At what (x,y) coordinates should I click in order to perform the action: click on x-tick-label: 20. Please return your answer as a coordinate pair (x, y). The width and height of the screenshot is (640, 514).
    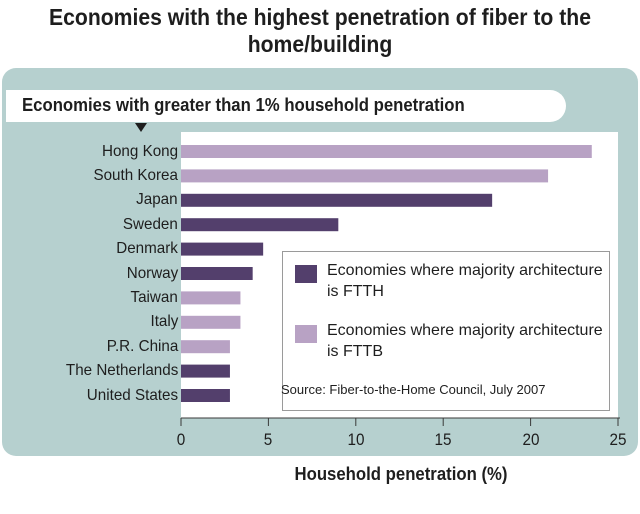
    Looking at the image, I should click on (531, 439).